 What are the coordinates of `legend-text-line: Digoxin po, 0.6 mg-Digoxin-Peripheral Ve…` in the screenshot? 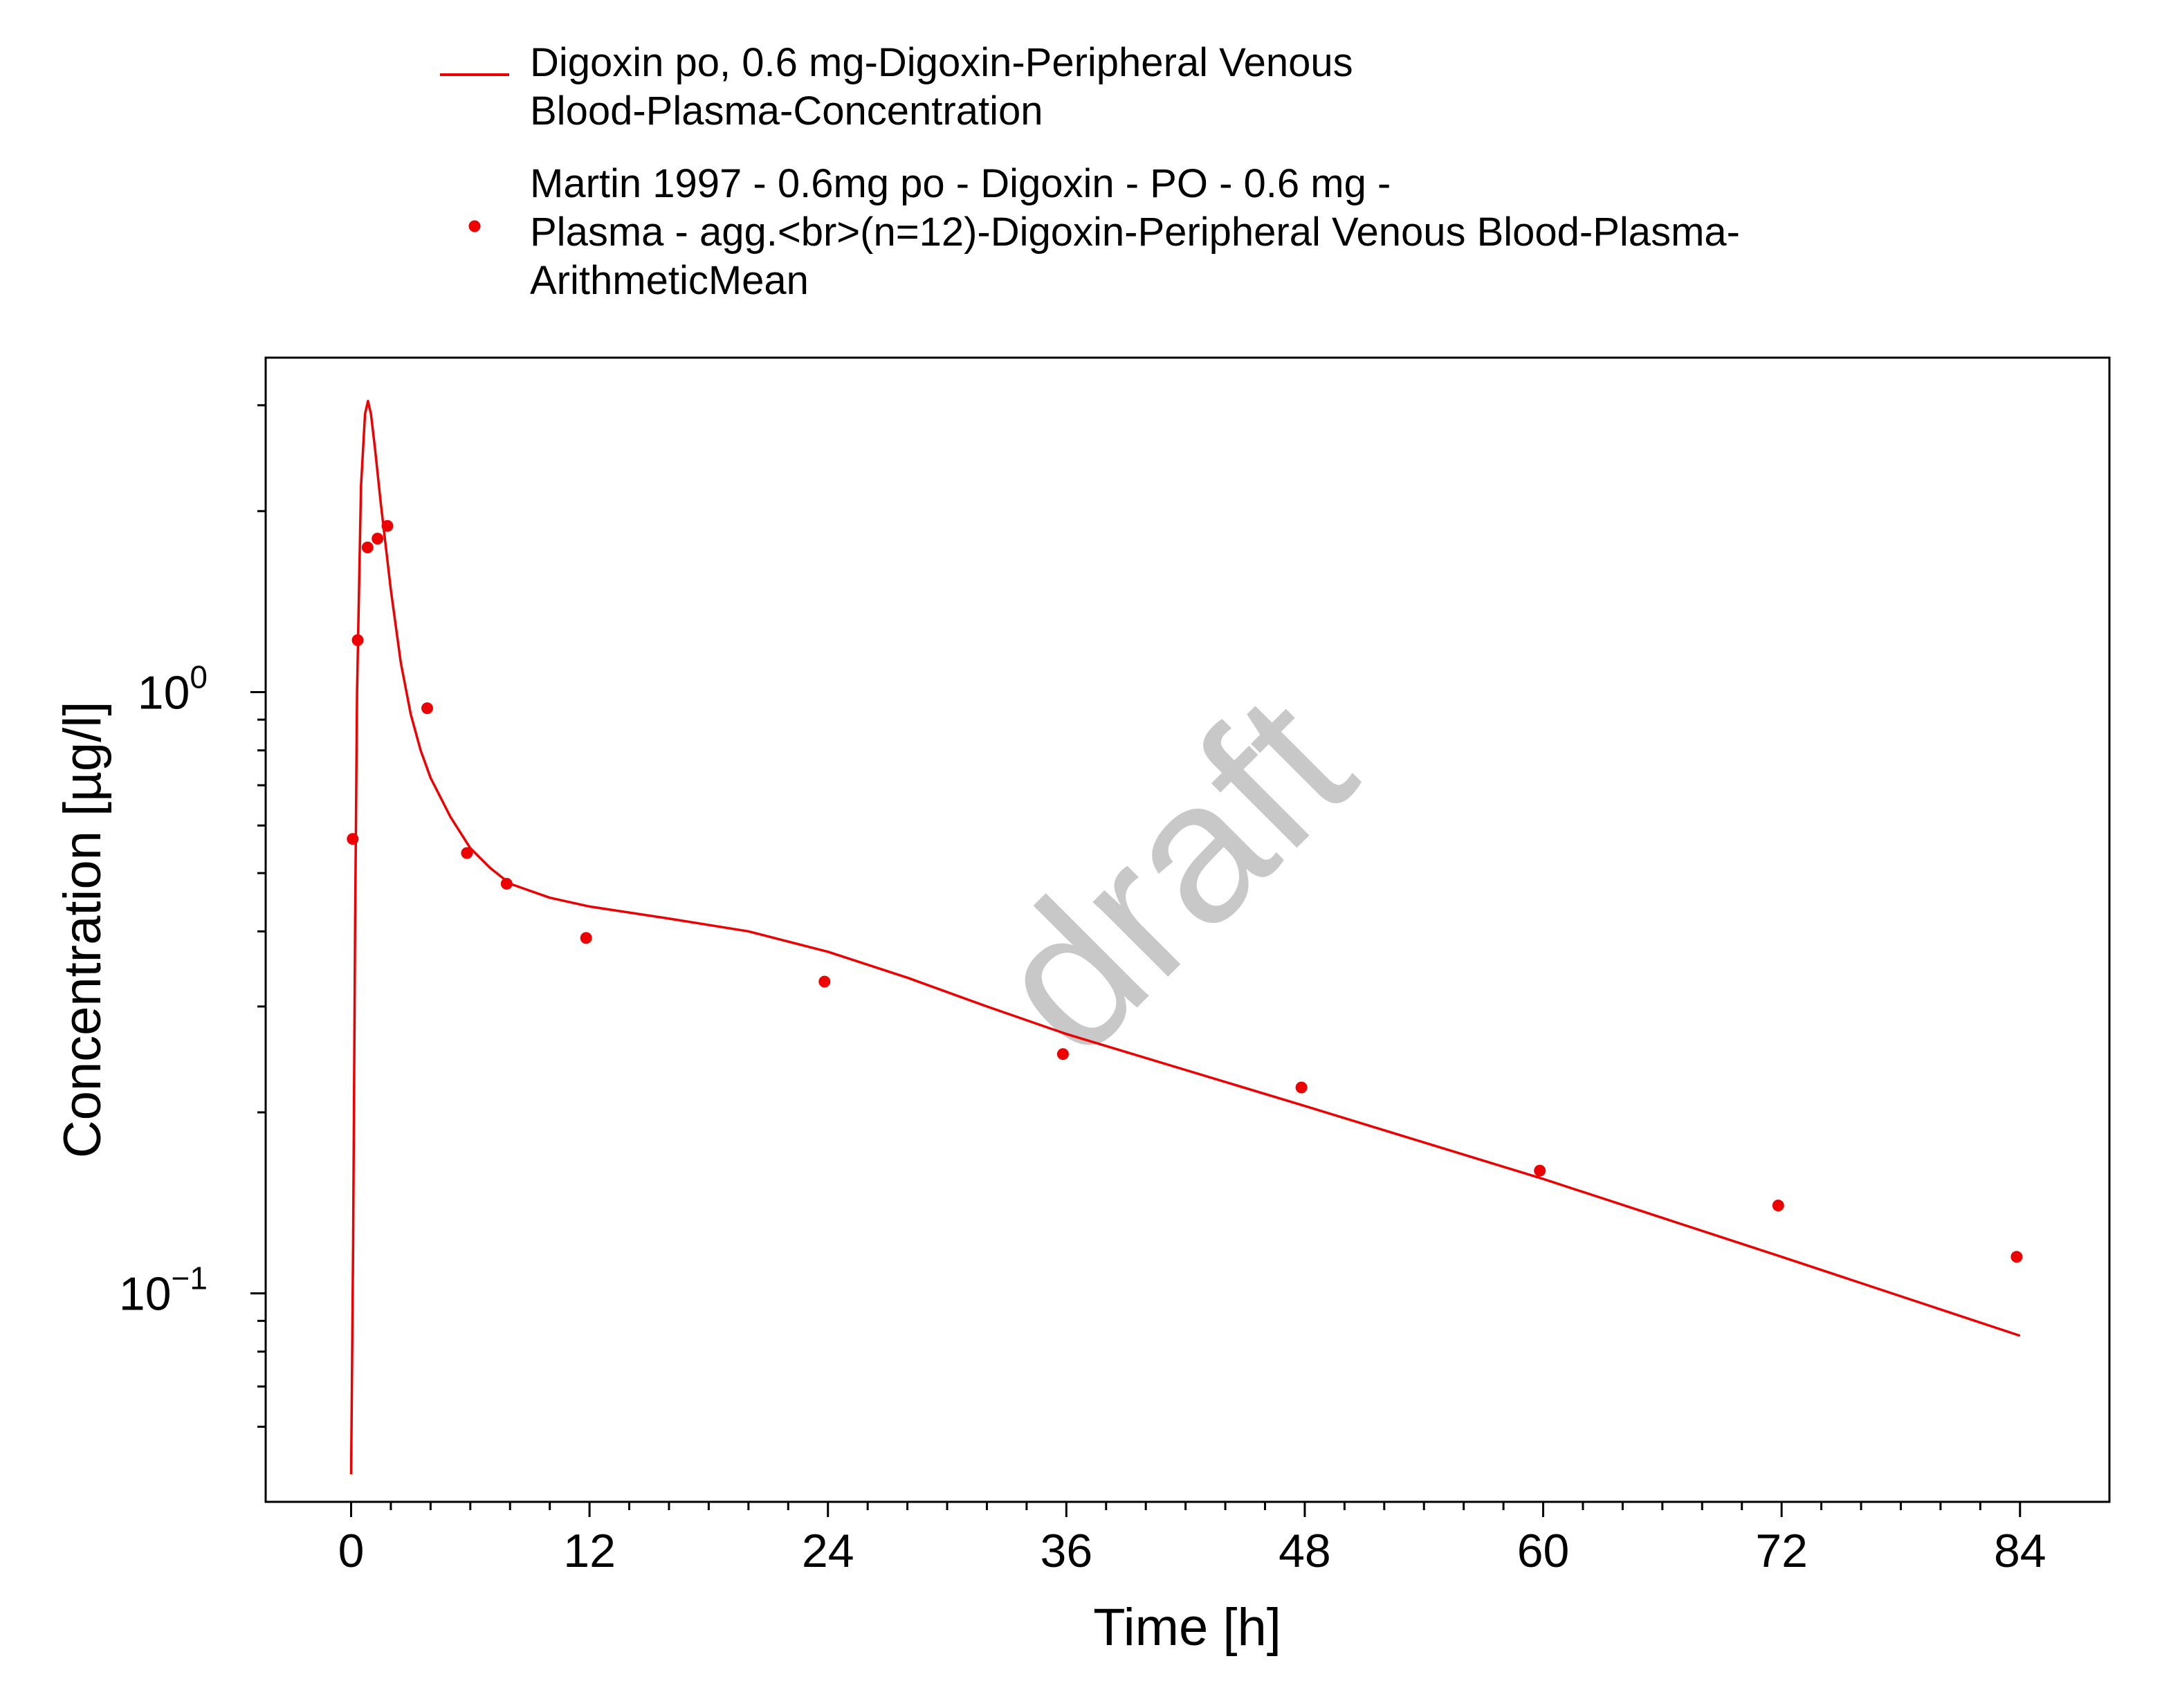 It's located at (941, 63).